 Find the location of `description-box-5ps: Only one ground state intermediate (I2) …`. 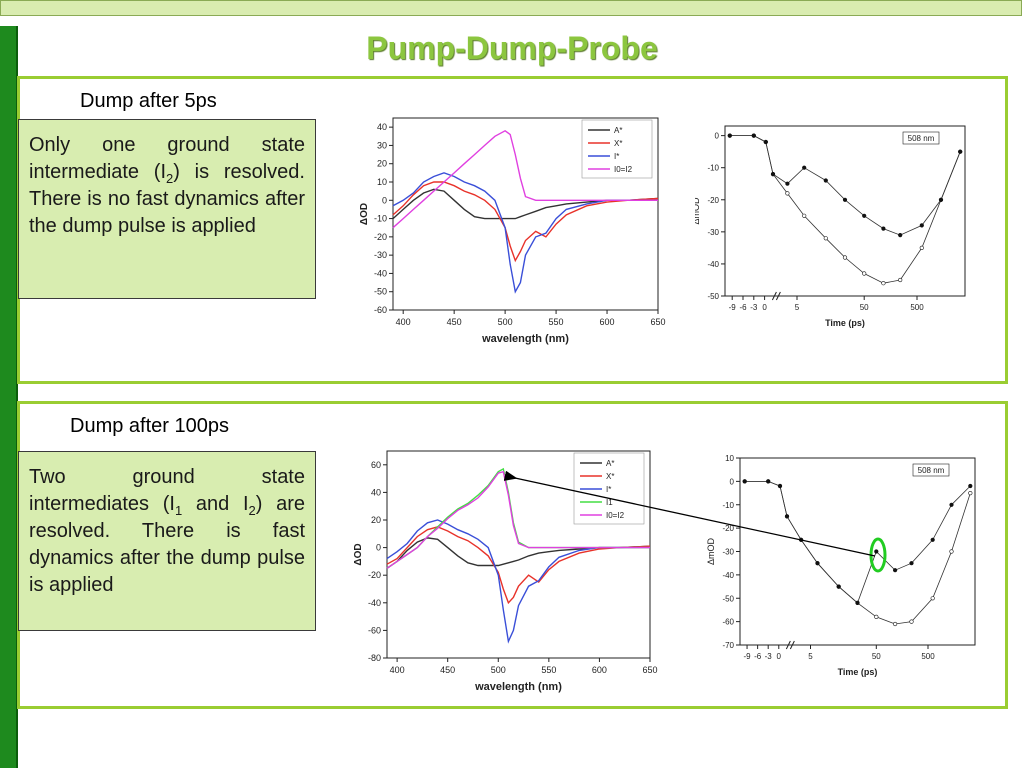

description-box-5ps: Only one ground state intermediate (I2) … is located at coordinates (167, 209).